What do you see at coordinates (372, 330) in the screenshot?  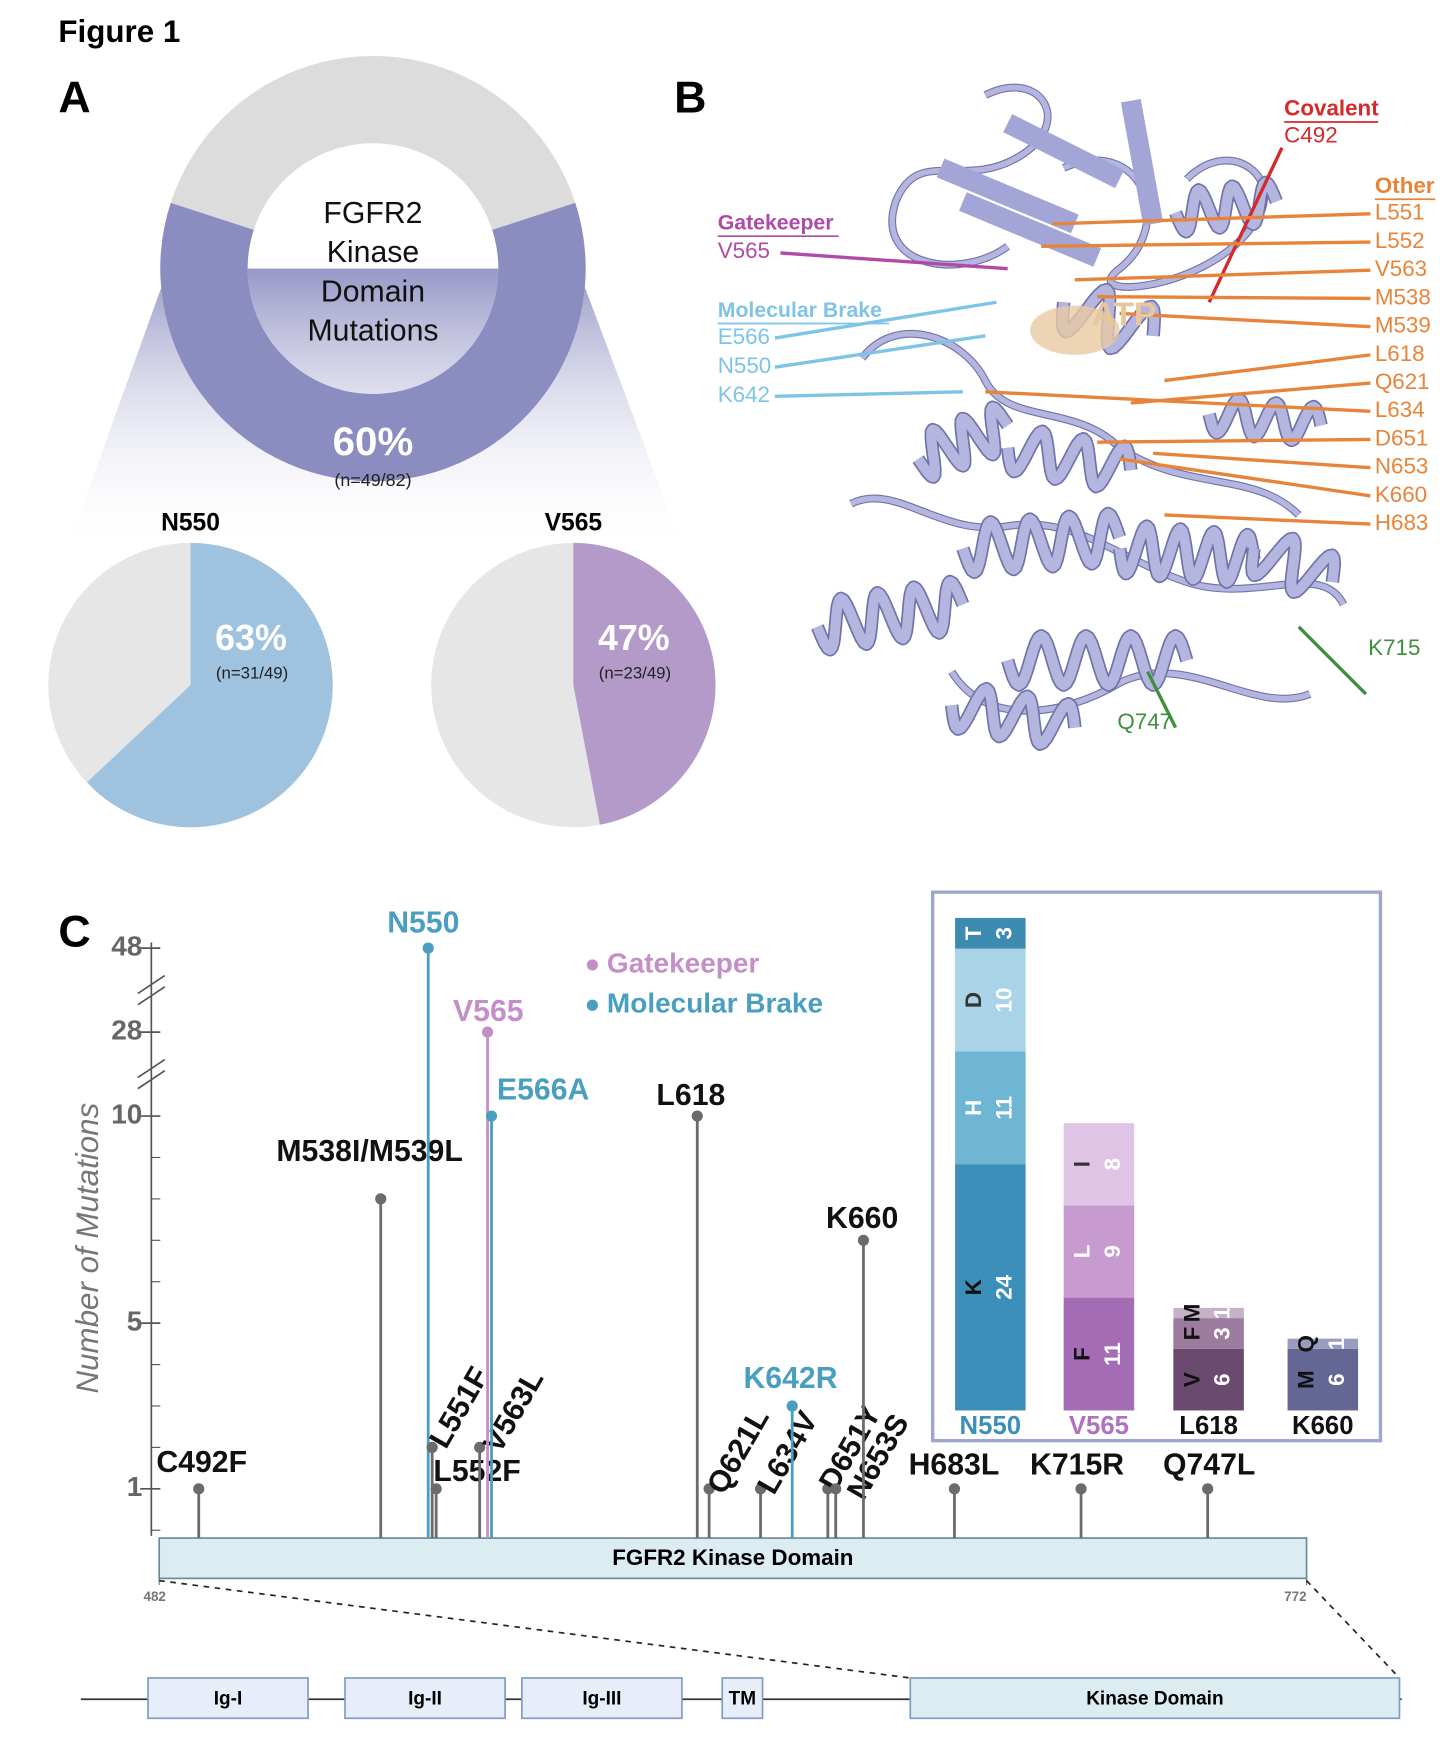 I see `donut-center-label: Mutations` at bounding box center [372, 330].